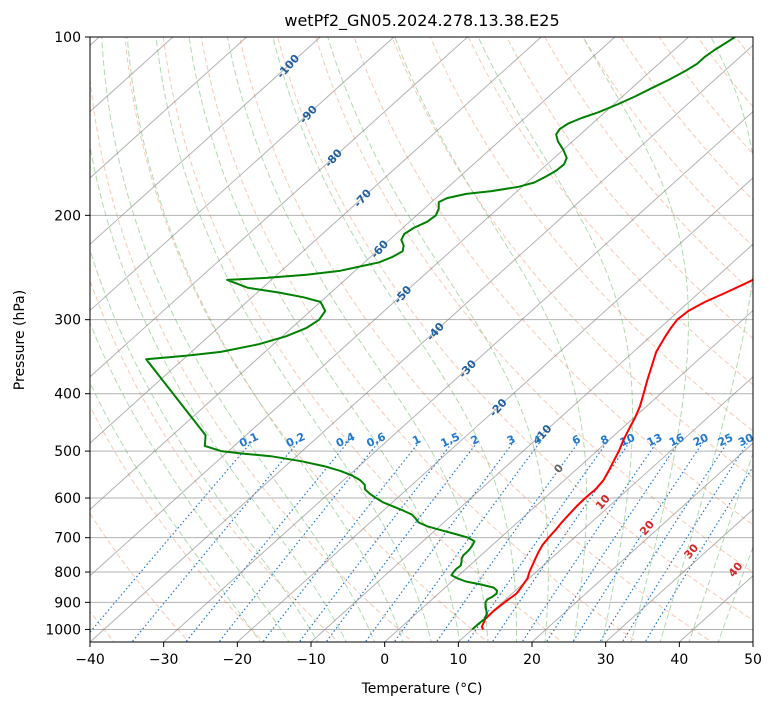 The image size is (775, 708). What do you see at coordinates (67, 38) in the screenshot?
I see `y-tick-label: 100` at bounding box center [67, 38].